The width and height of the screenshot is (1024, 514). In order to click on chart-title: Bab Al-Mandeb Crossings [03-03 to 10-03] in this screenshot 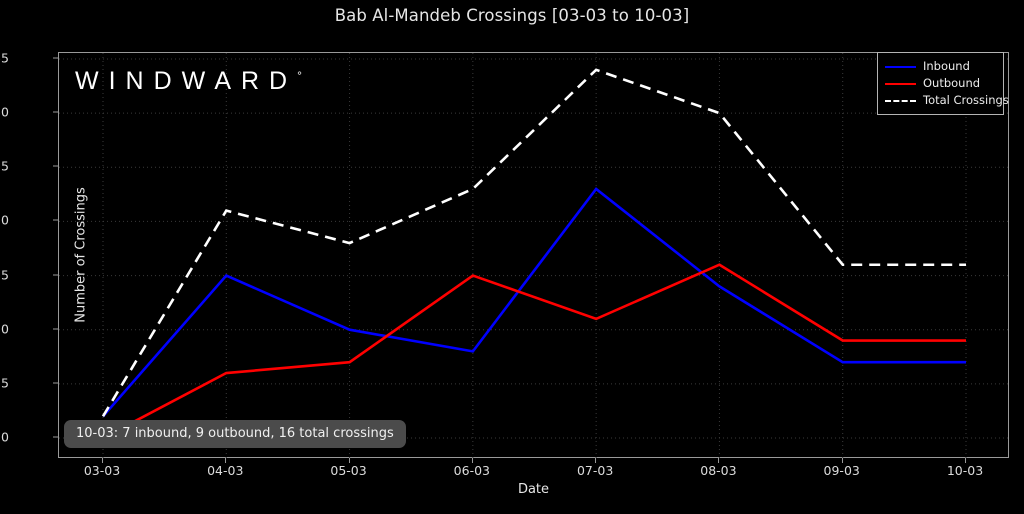, I will do `click(512, 15)`.